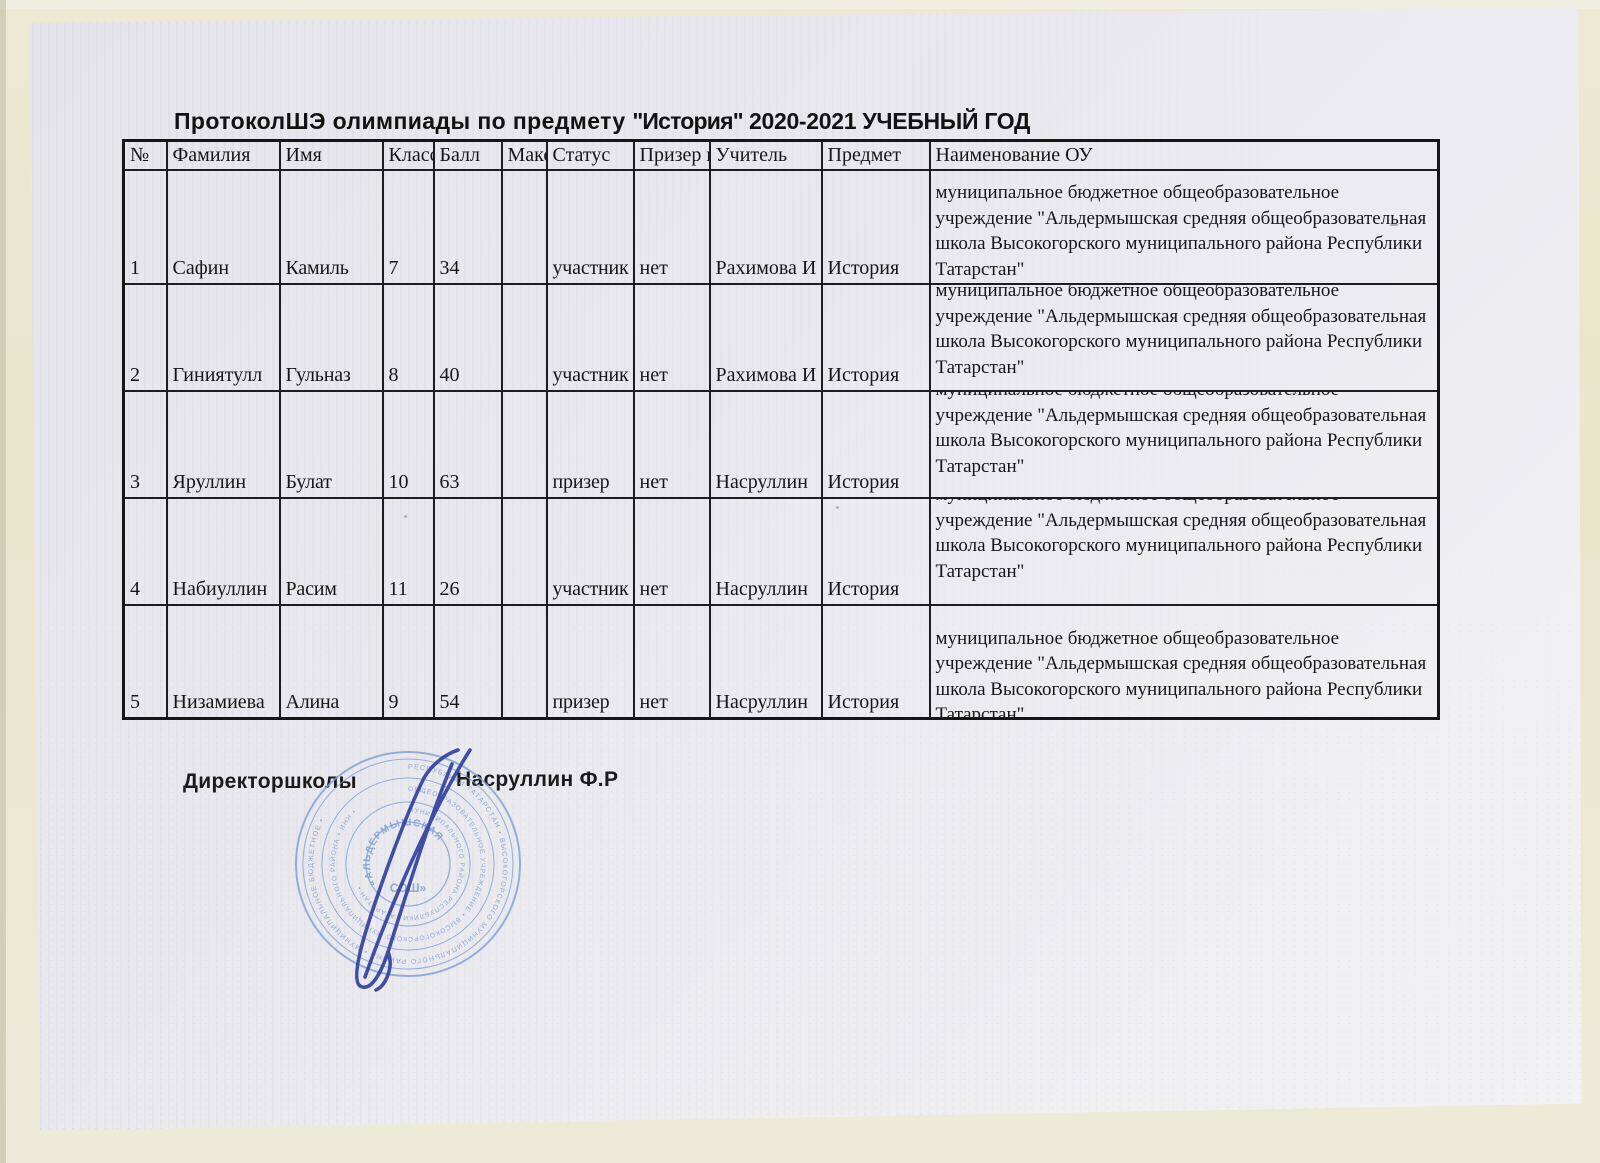 The height and width of the screenshot is (1163, 1600). I want to click on cell-num: 5, so click(145, 661).